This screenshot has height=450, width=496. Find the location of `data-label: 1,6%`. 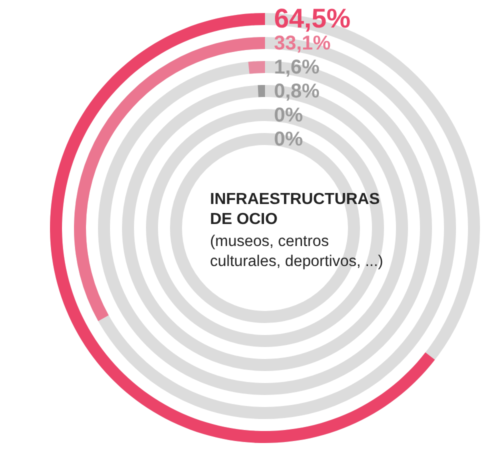

data-label: 1,6% is located at coordinates (297, 67).